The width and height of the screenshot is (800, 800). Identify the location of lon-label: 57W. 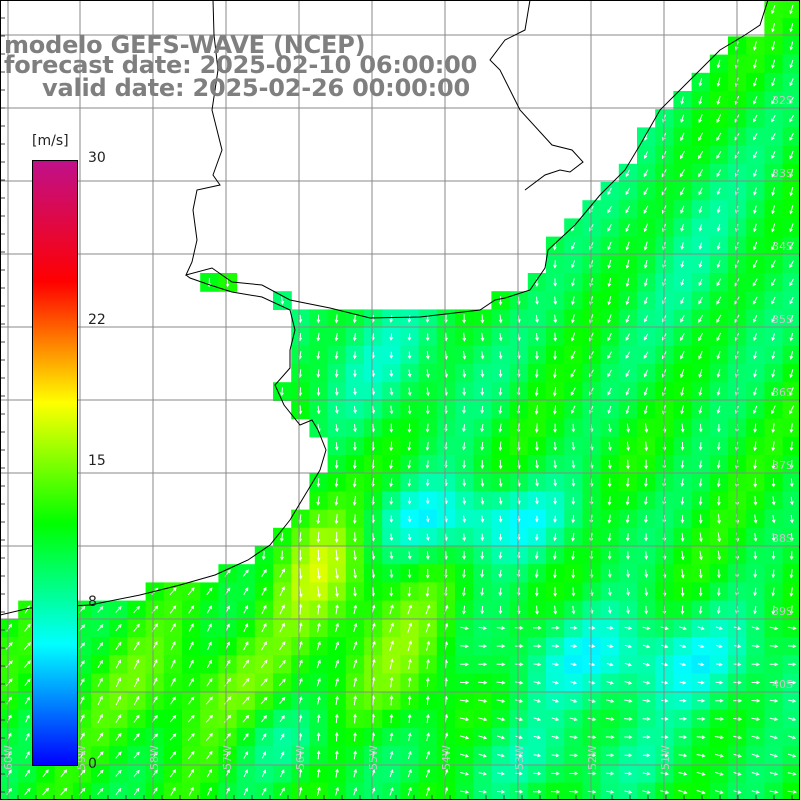
(227, 757).